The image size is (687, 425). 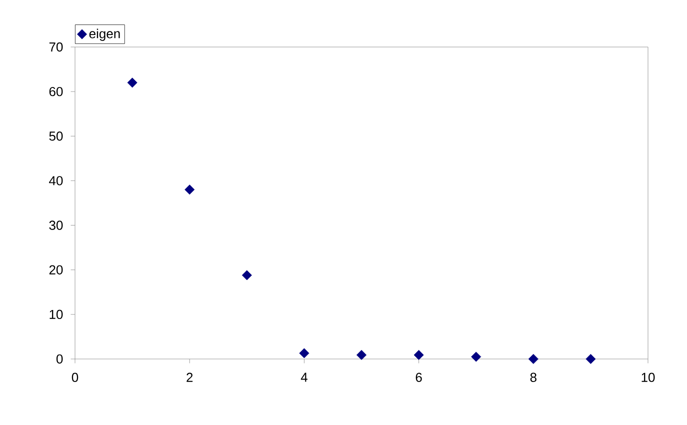 What do you see at coordinates (56, 269) in the screenshot?
I see `y-tick-label: 20` at bounding box center [56, 269].